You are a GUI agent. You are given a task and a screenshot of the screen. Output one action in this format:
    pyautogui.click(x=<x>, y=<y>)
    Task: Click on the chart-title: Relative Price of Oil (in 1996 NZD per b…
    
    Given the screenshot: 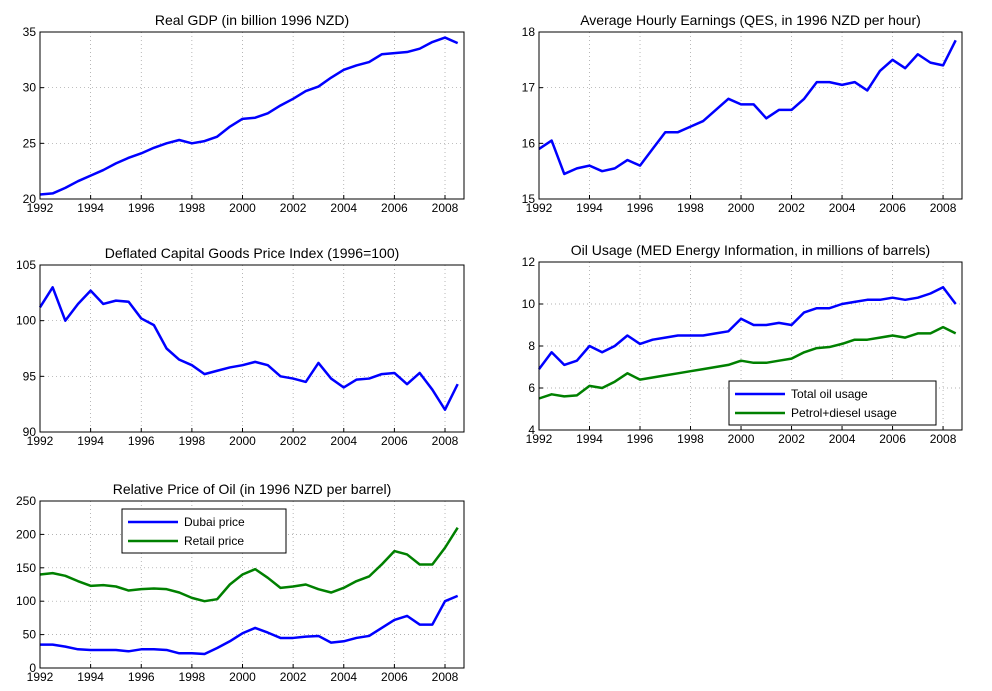 What is the action you would take?
    pyautogui.click(x=252, y=489)
    